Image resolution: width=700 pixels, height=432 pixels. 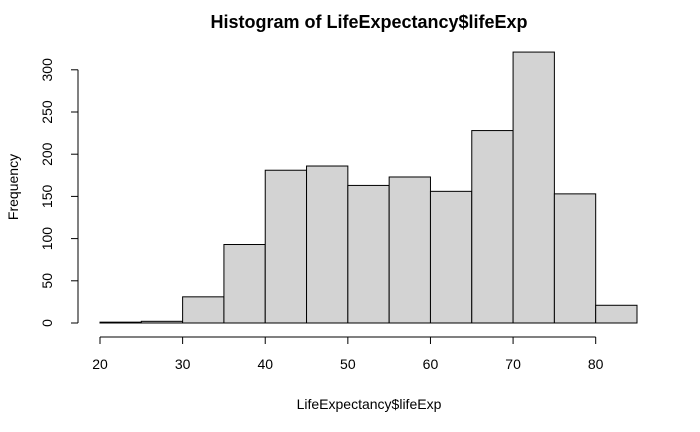 I want to click on y-tick-label: 300, so click(x=47, y=70).